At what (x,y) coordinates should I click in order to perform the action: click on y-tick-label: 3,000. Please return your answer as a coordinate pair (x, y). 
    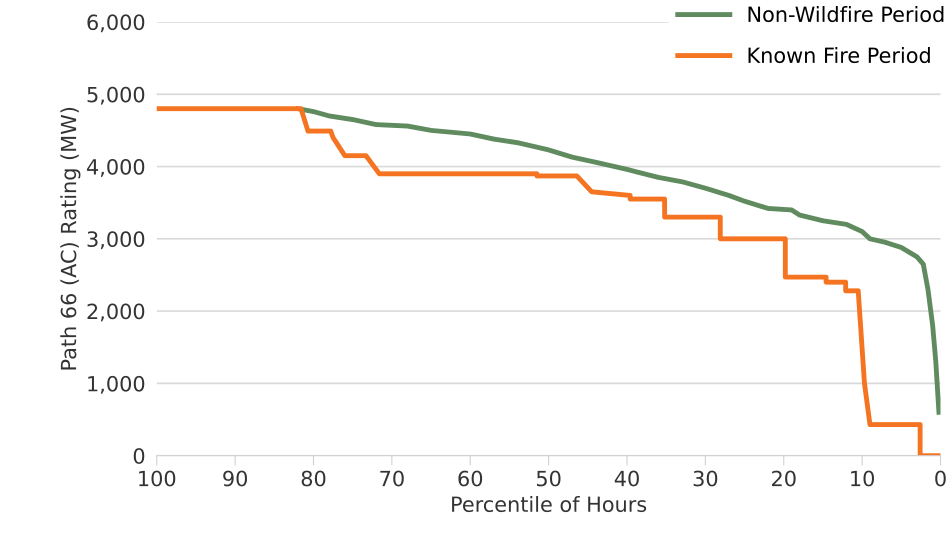
    Looking at the image, I should click on (116, 240).